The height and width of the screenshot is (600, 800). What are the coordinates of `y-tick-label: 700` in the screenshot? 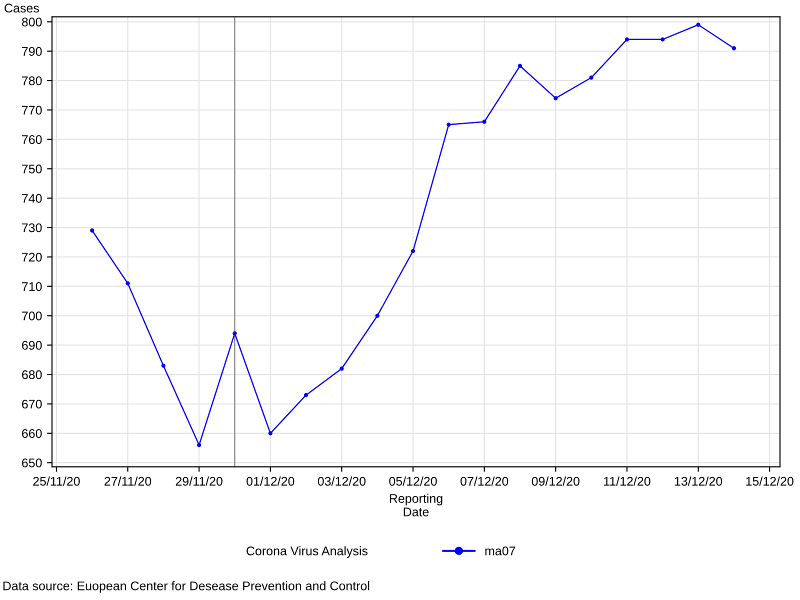 It's located at (32, 316).